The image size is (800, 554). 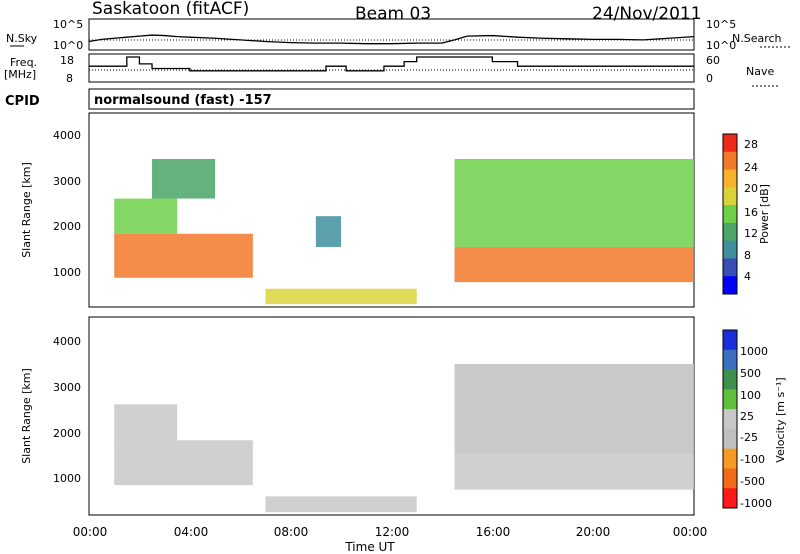 I want to click on velocity-cbar-tick-500: 500, so click(x=750, y=373).